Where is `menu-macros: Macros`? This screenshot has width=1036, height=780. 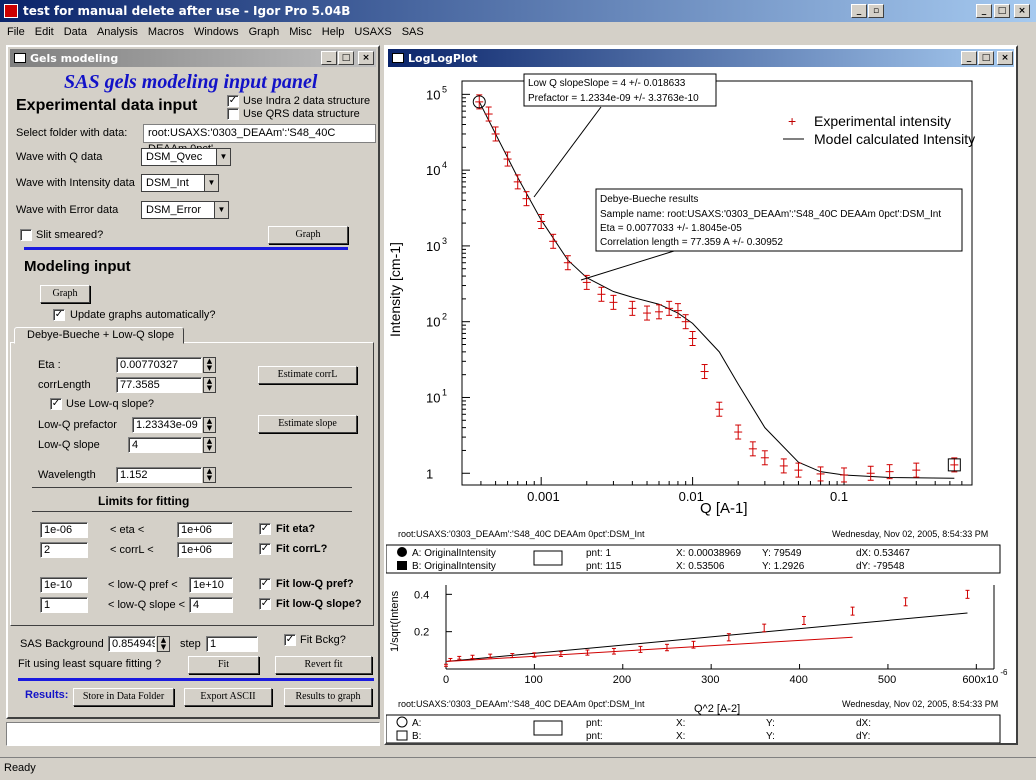 menu-macros: Macros is located at coordinates (165, 32).